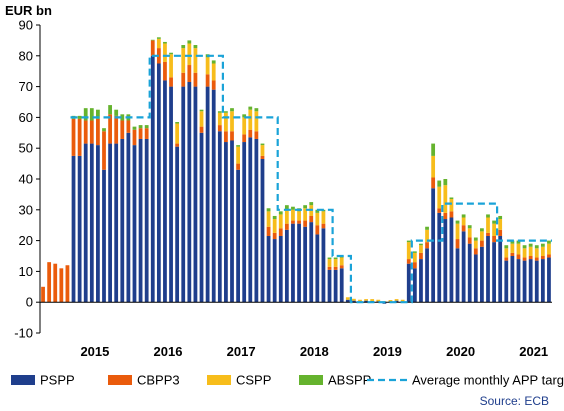  Describe the element at coordinates (26, 240) in the screenshot. I see `y-tick-label: 20` at that location.